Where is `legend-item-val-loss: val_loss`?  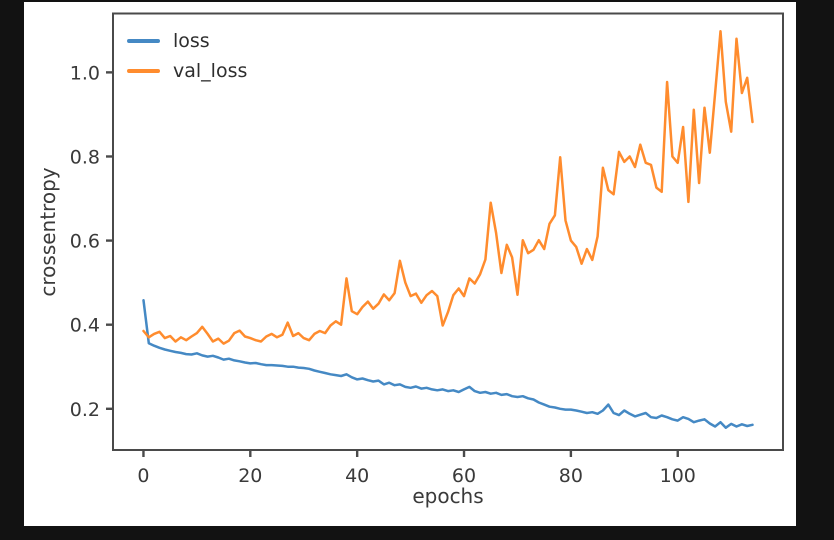 legend-item-val-loss: val_loss is located at coordinates (187, 71).